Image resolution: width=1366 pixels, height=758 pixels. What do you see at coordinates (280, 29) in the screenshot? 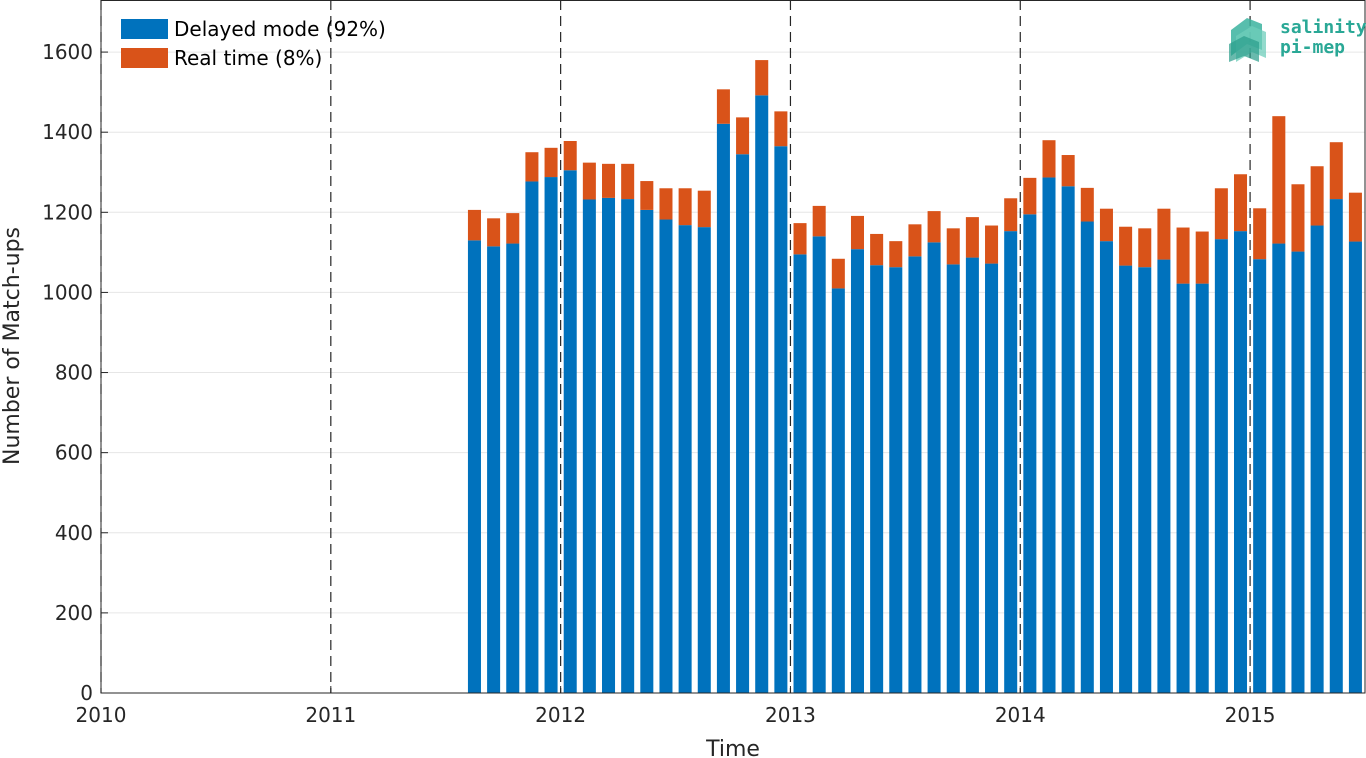
I see `legend-label-delayed: Delayed mode (92%)` at bounding box center [280, 29].